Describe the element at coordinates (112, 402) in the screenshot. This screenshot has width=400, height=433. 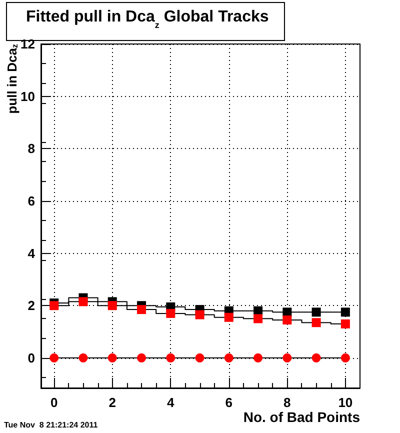
I see `x-tick-label: 2` at that location.